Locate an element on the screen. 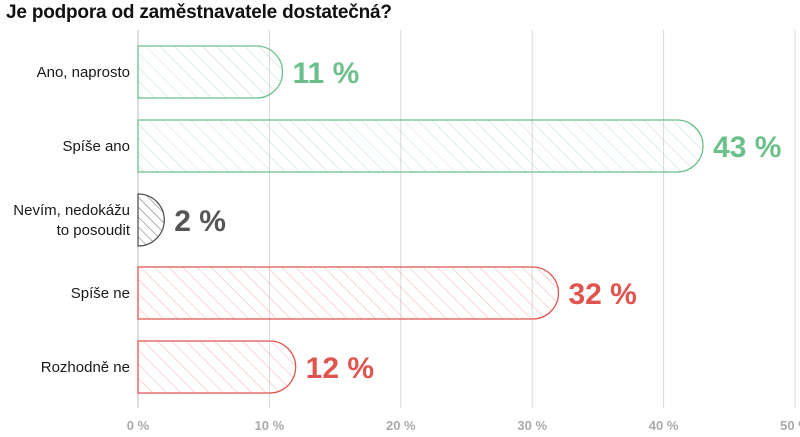 The width and height of the screenshot is (800, 437). value-label: 43 % is located at coordinates (747, 147).